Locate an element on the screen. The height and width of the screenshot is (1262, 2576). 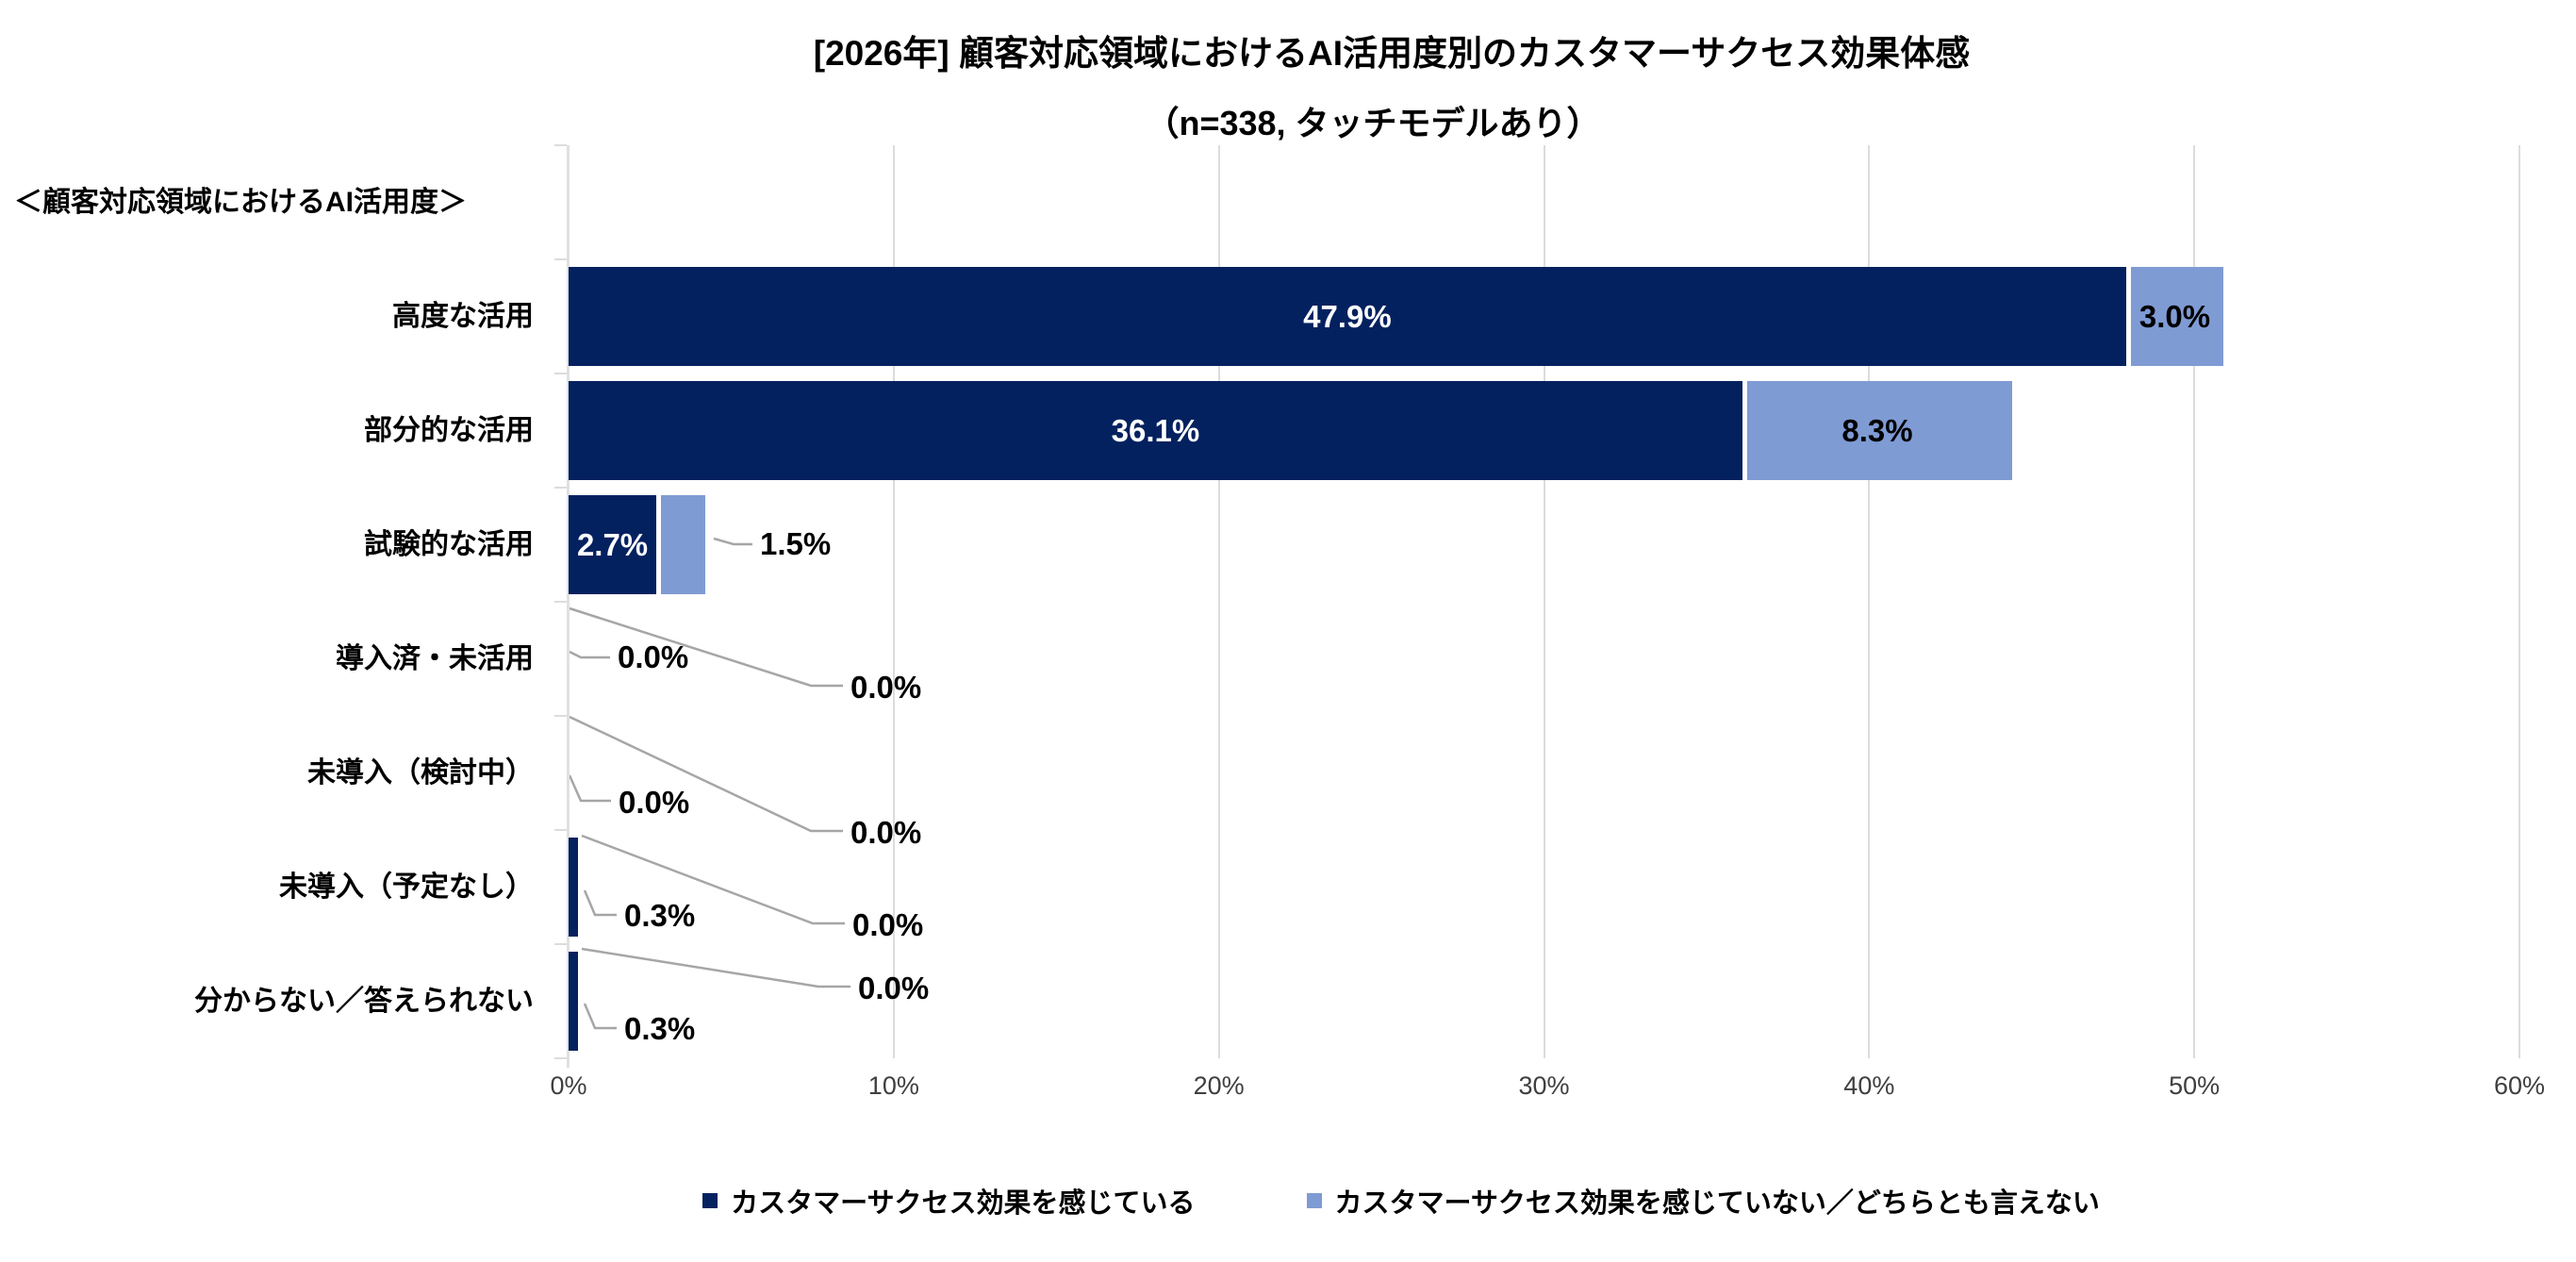
category-label: 高度な活用 is located at coordinates (463, 316).